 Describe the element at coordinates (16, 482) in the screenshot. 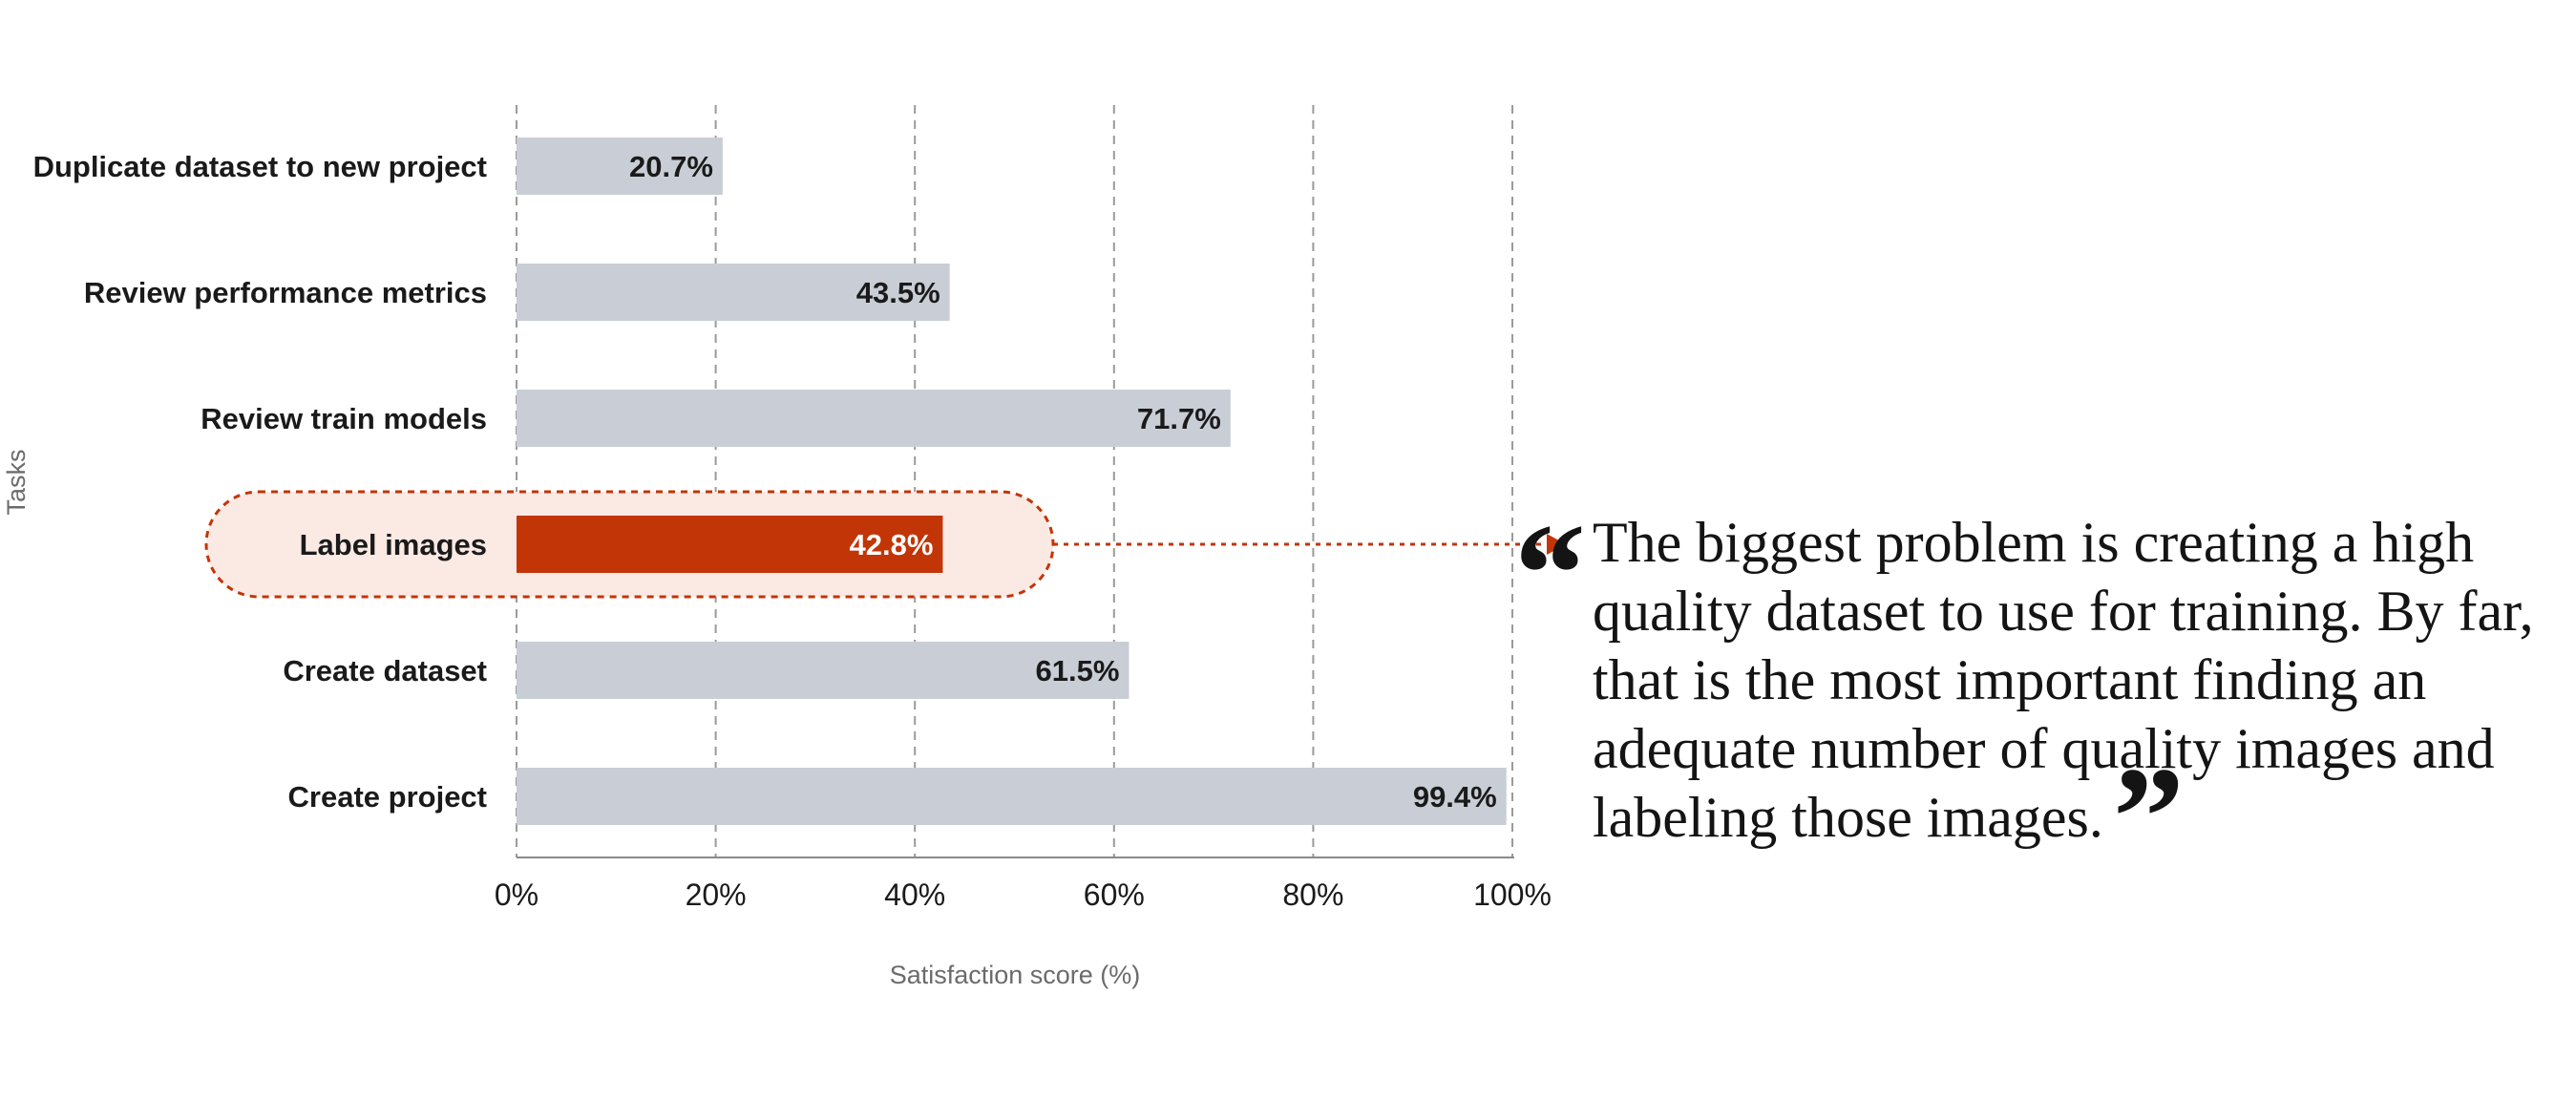

I see `y-axis-title: Tasks` at that location.